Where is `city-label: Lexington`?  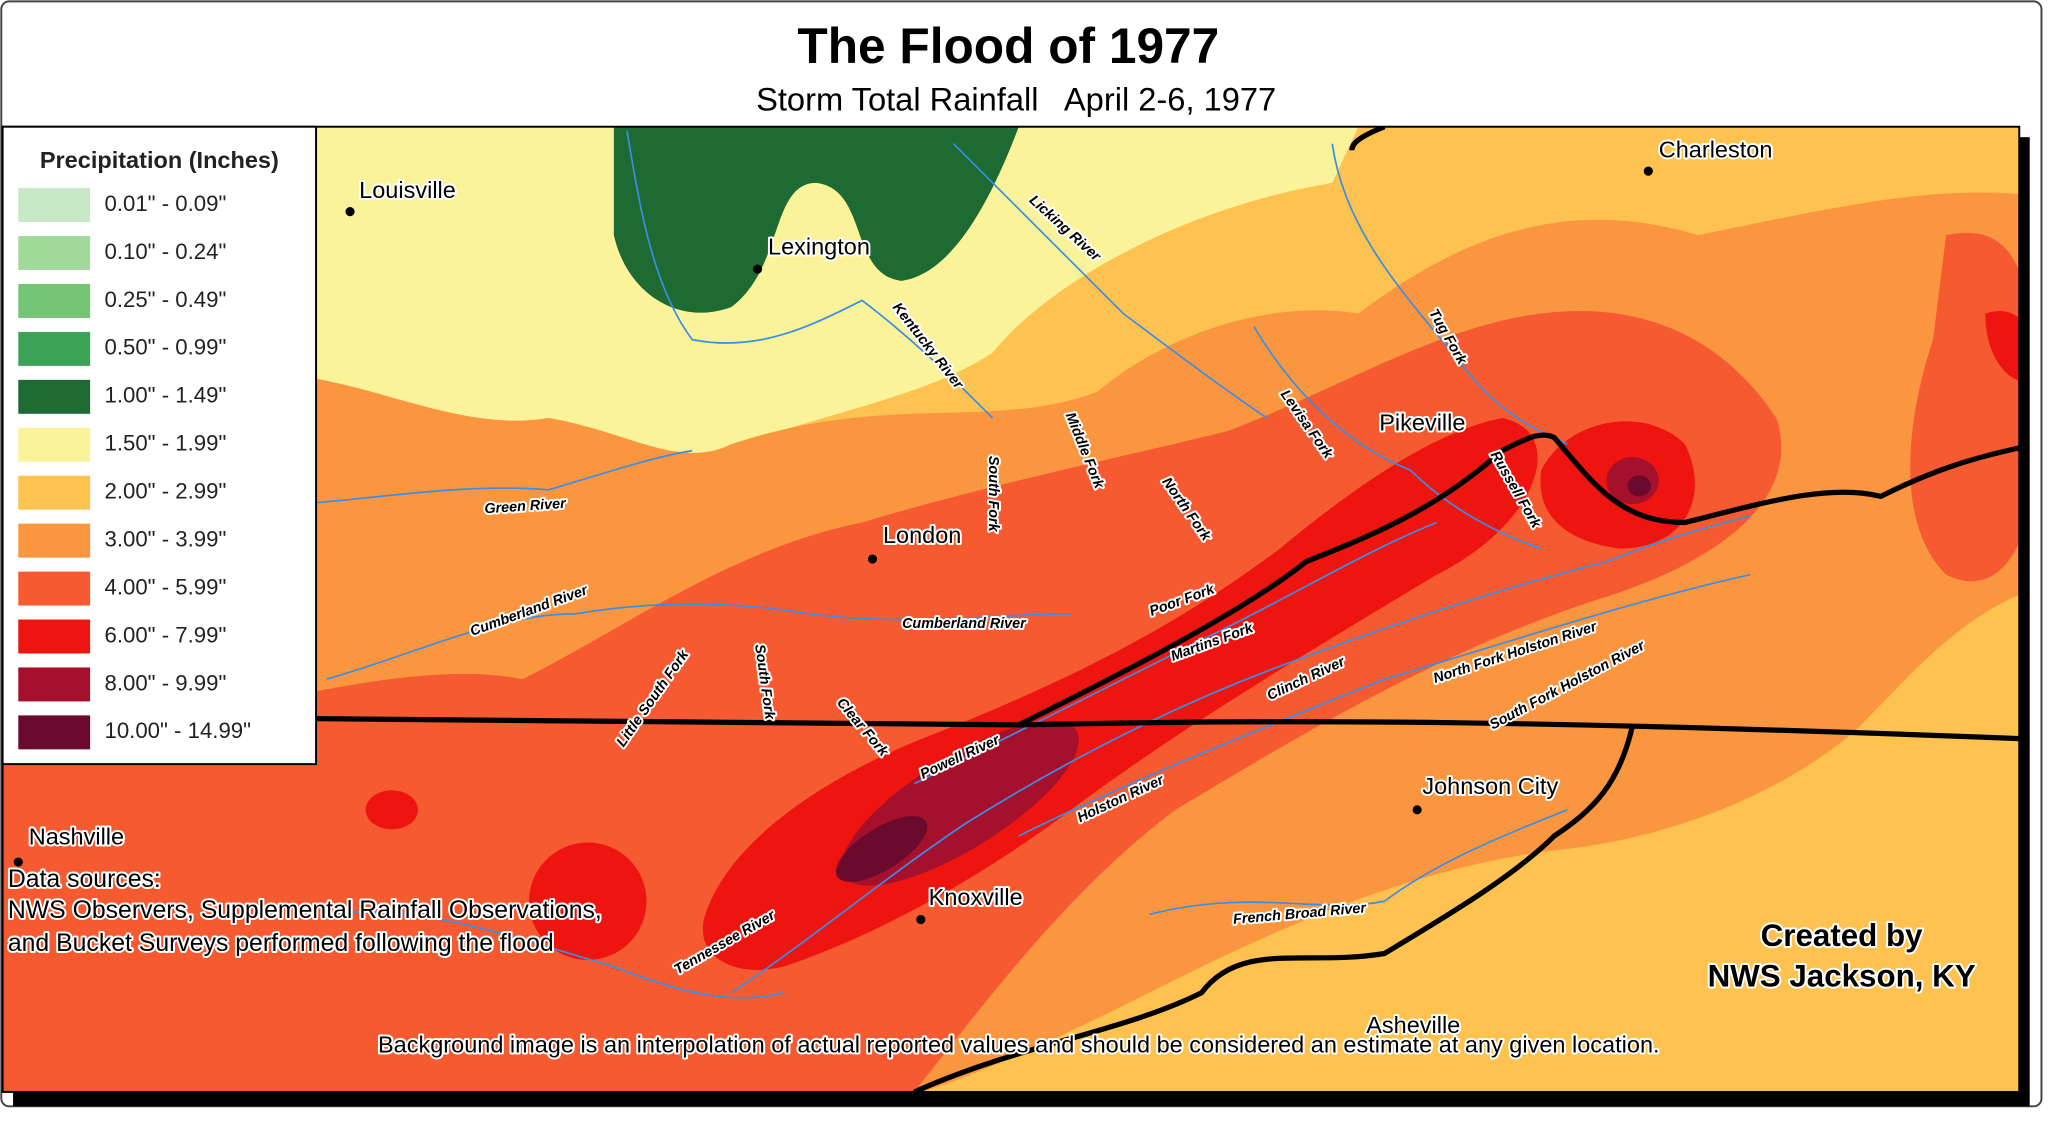 city-label: Lexington is located at coordinates (819, 246).